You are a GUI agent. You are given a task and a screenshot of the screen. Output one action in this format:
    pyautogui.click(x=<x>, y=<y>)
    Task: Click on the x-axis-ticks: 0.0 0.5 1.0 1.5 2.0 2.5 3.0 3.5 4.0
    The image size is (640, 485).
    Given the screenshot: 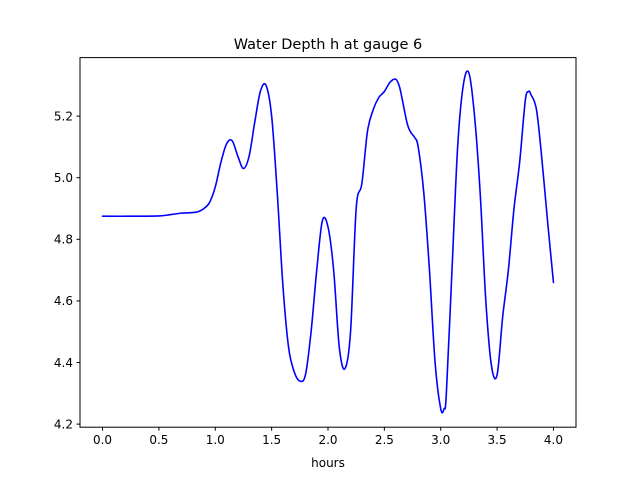 What is the action you would take?
    pyautogui.click(x=328, y=437)
    